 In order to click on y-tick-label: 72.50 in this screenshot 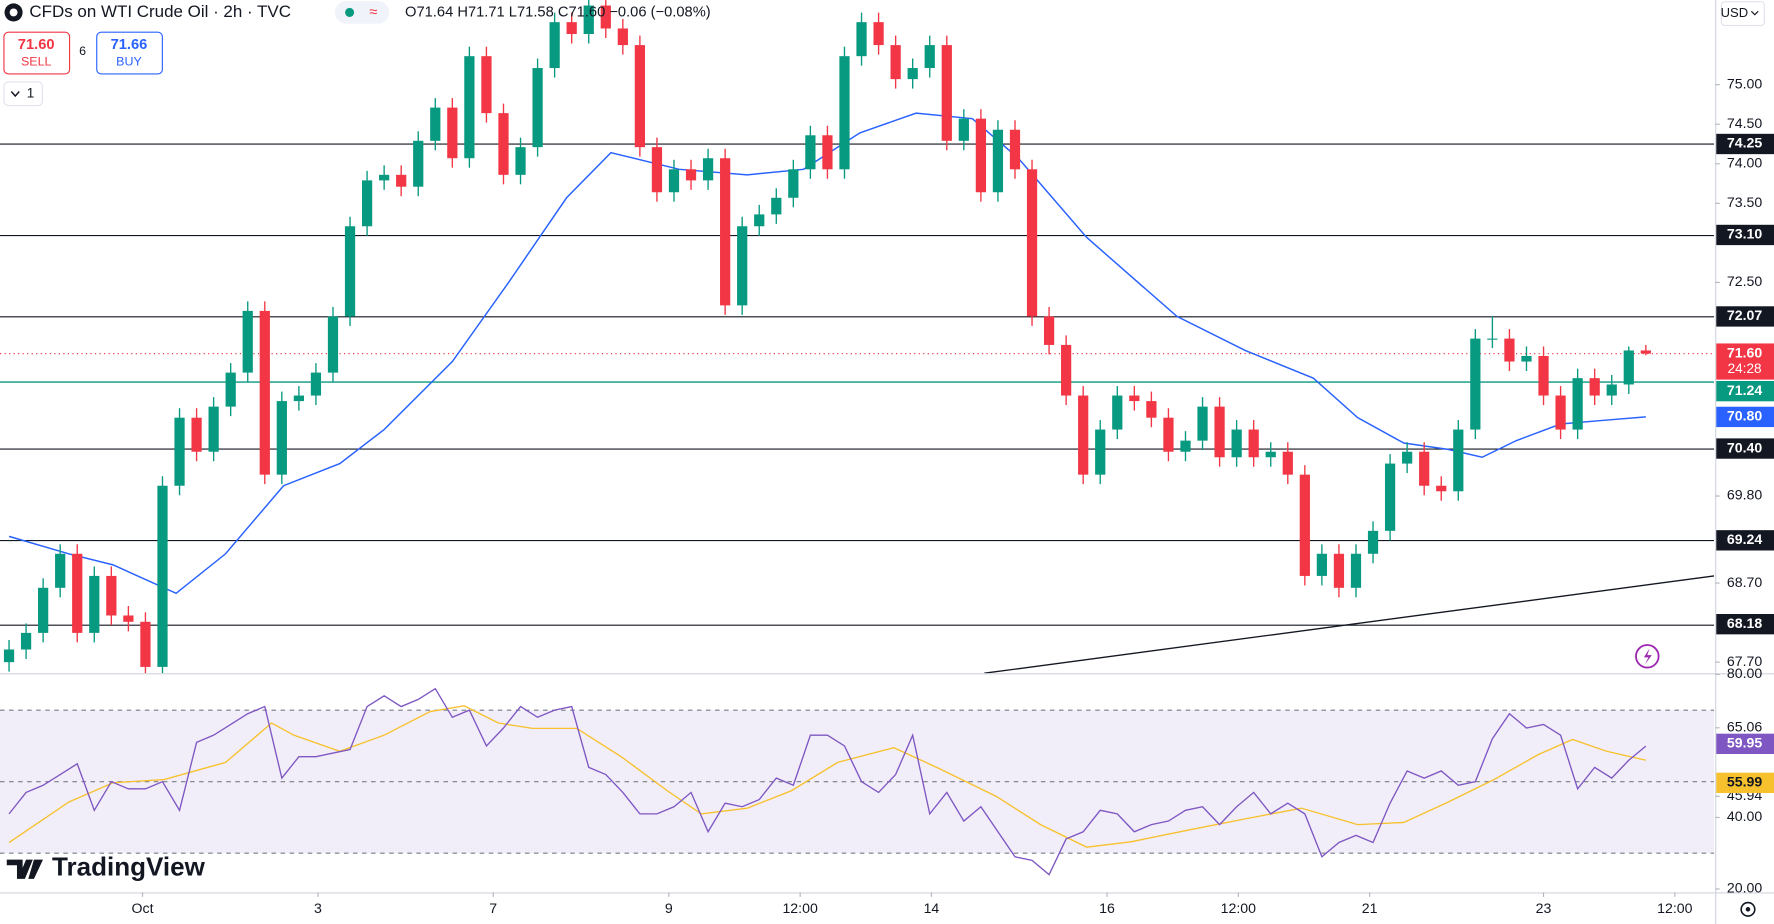, I will do `click(1745, 281)`.